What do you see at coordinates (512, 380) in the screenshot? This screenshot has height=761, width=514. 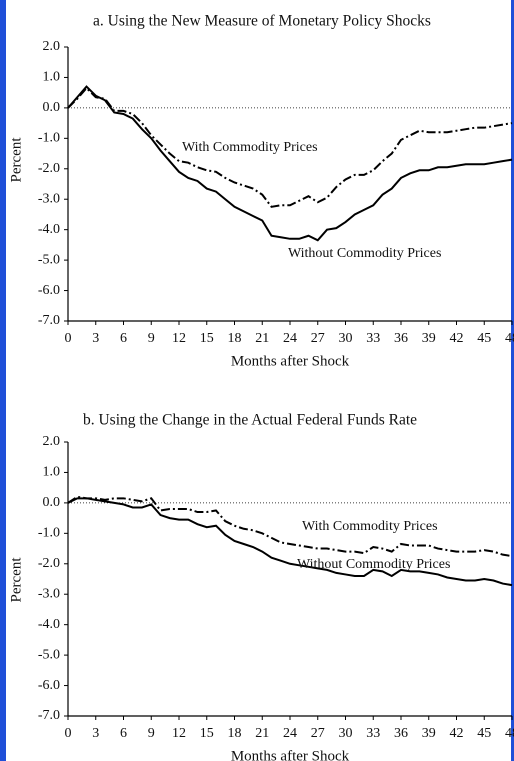 I see `right-border` at bounding box center [512, 380].